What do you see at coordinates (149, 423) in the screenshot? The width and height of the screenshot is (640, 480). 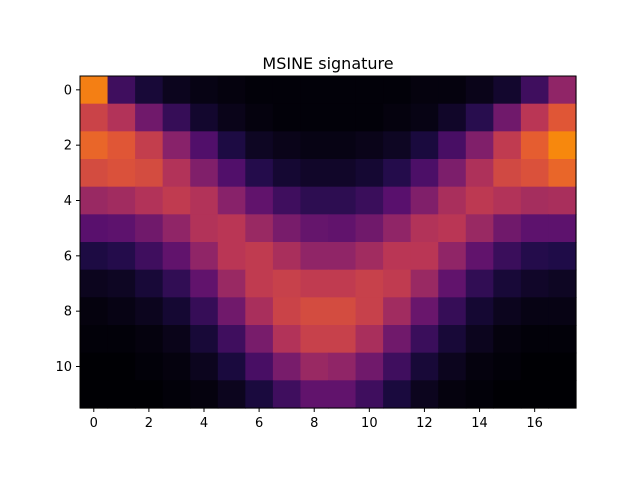 I see `x-tick-label: 2` at bounding box center [149, 423].